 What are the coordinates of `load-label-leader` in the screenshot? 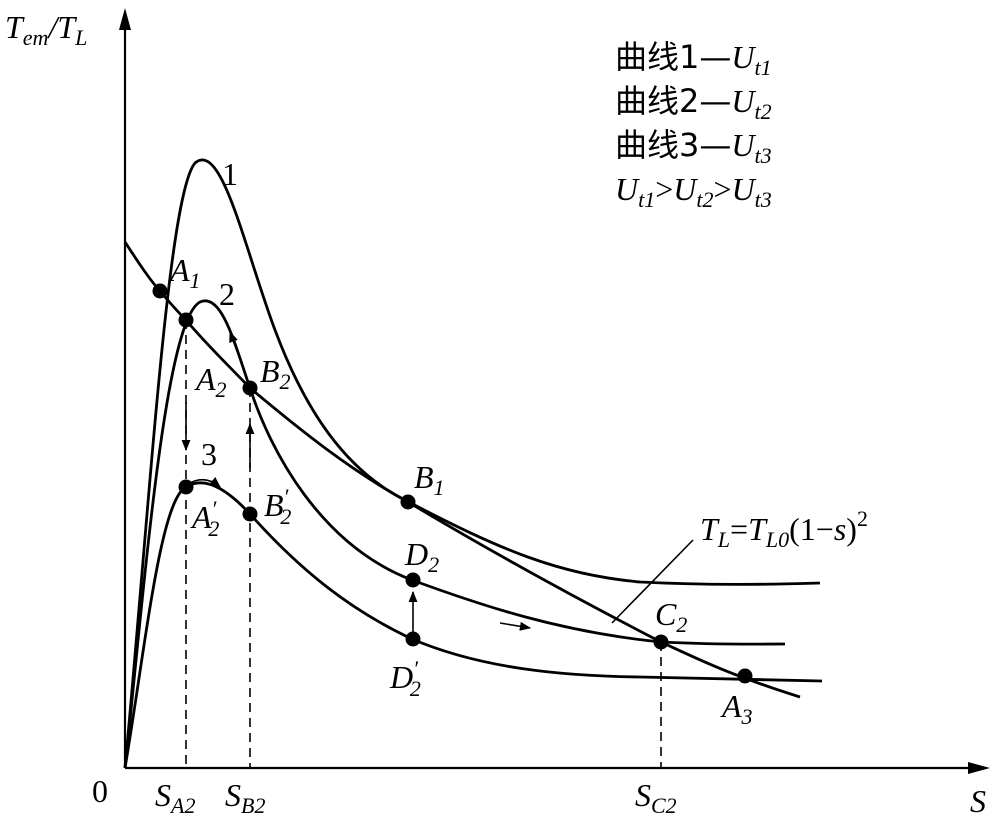 It's located at (652, 581).